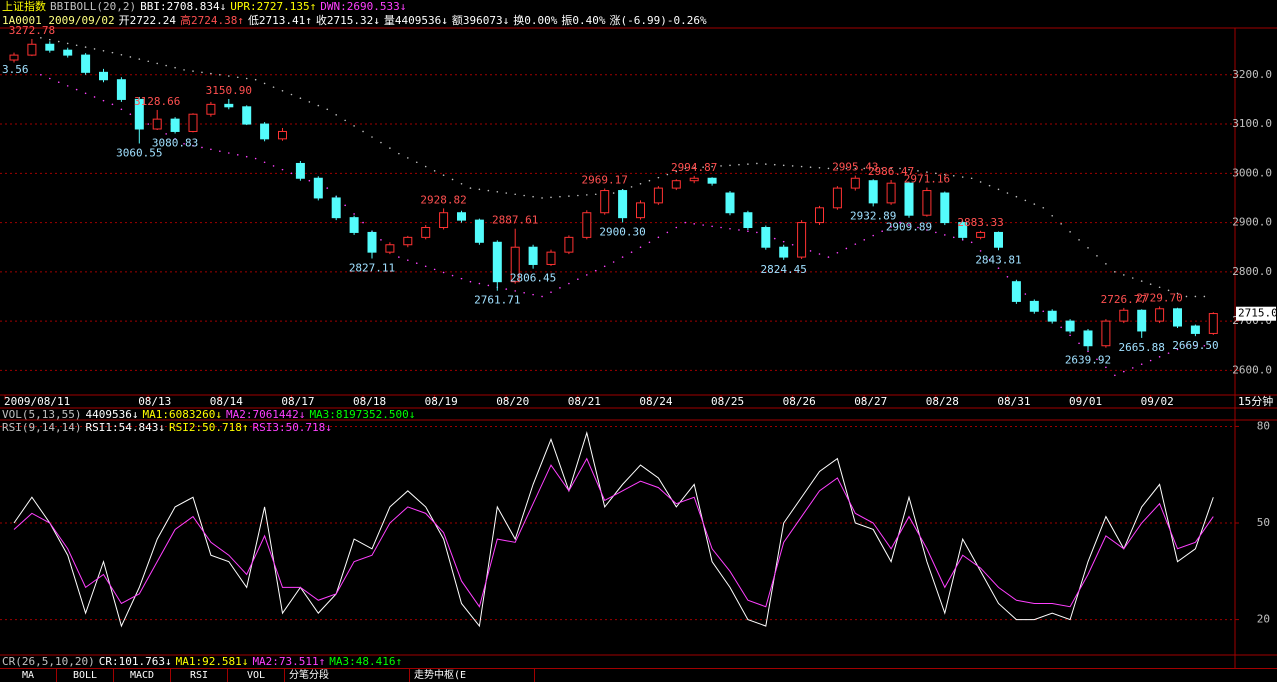 The width and height of the screenshot is (1277, 682). I want to click on info-text: 振0.40%, so click(583, 20).